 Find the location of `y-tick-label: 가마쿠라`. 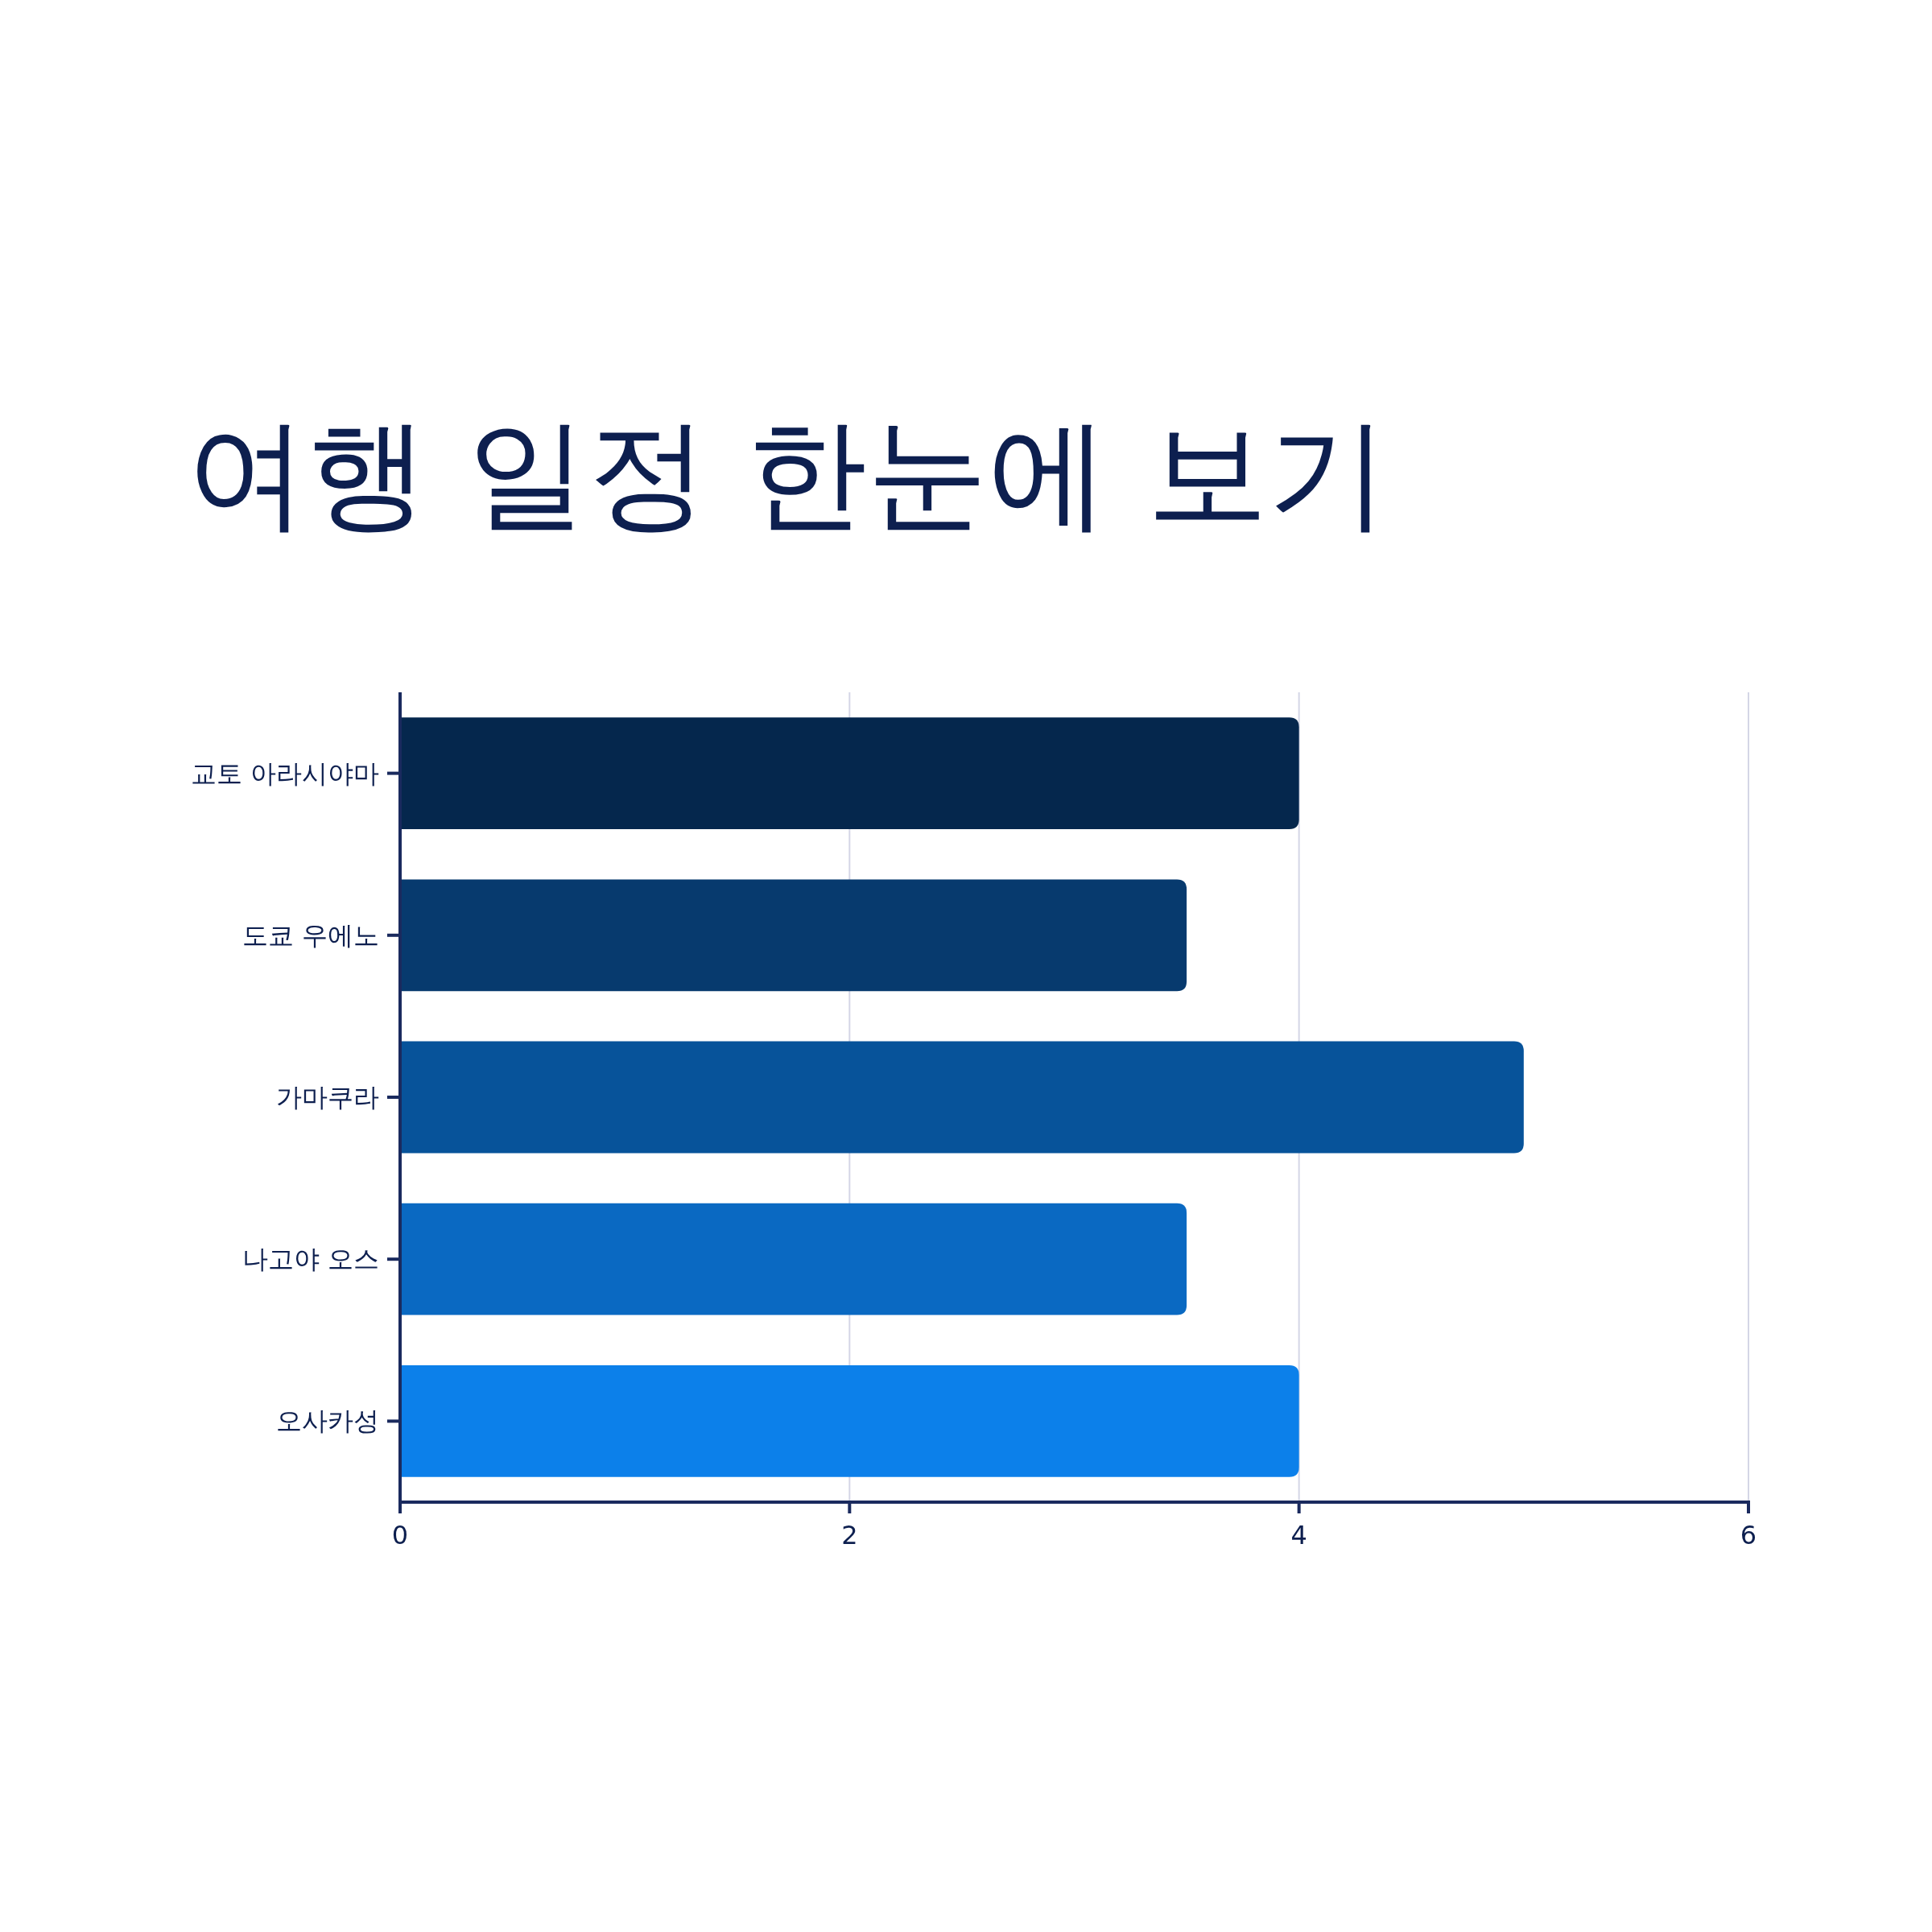

y-tick-label: 가마쿠라 is located at coordinates (327, 1097).